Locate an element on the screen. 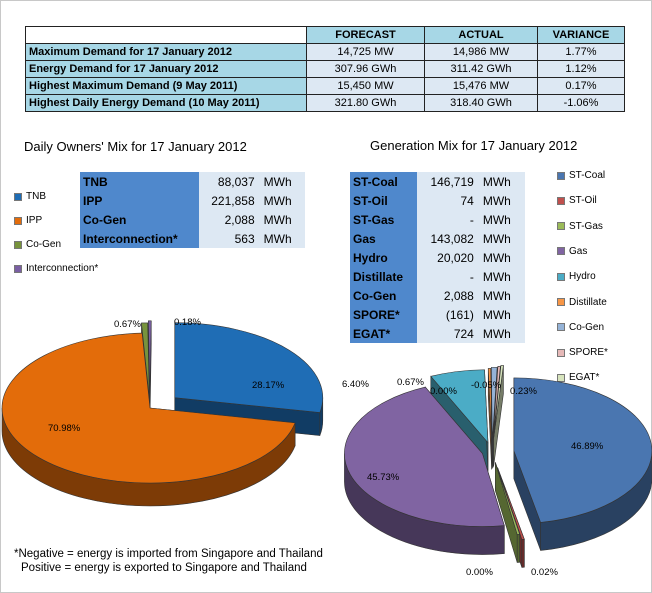 The width and height of the screenshot is (652, 593). legend-label: ST-Oil is located at coordinates (583, 201).